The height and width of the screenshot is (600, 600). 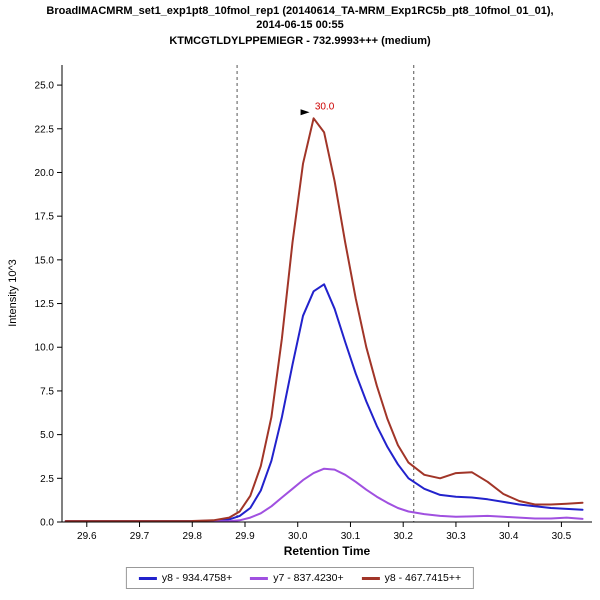 What do you see at coordinates (45, 348) in the screenshot?
I see `y-tick-label: 10.0` at bounding box center [45, 348].